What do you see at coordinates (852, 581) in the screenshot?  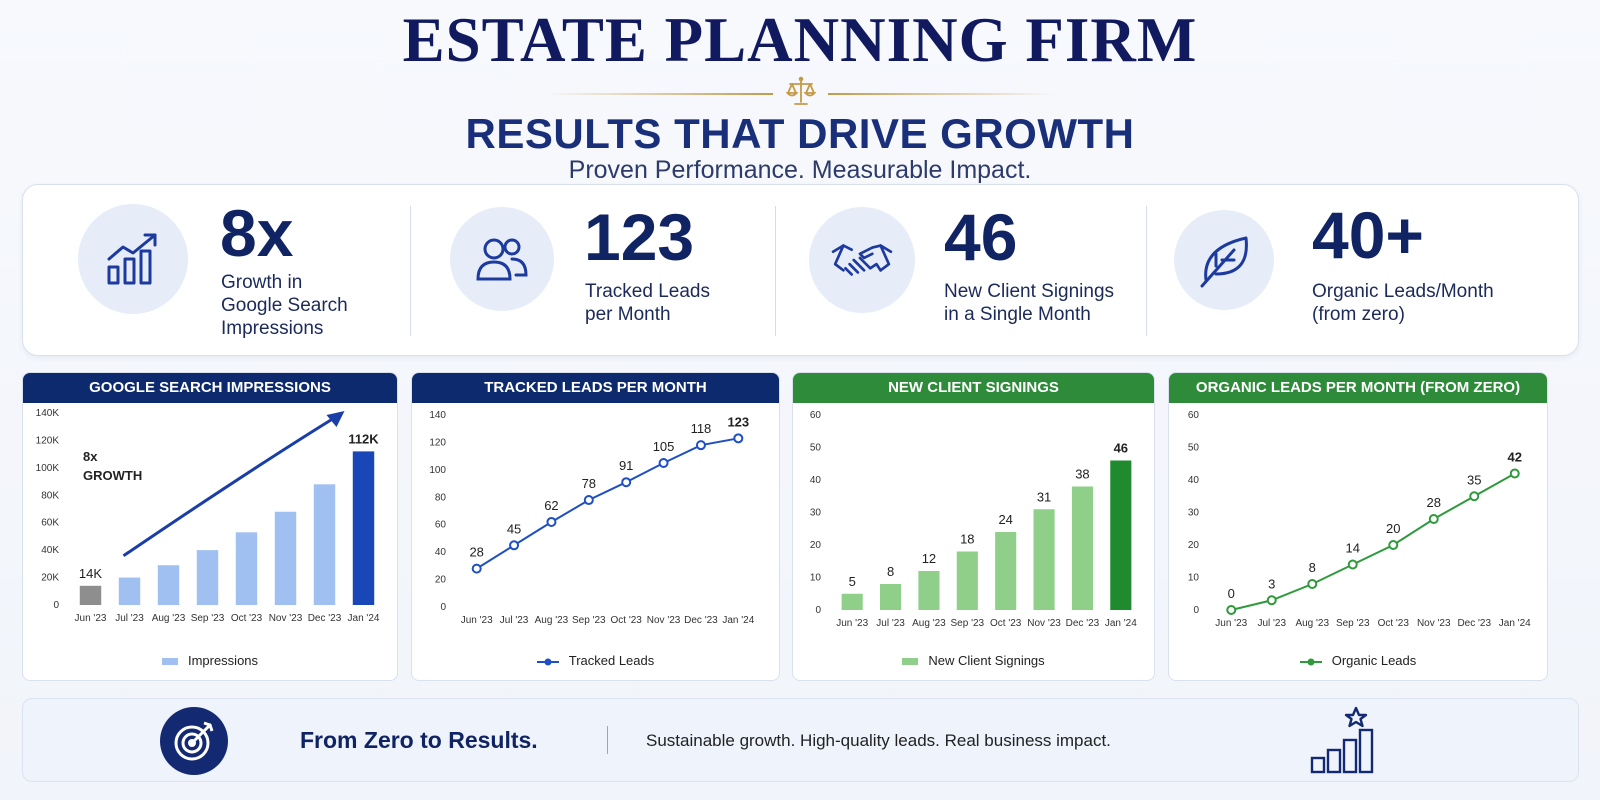 I see `data-label: 5` at bounding box center [852, 581].